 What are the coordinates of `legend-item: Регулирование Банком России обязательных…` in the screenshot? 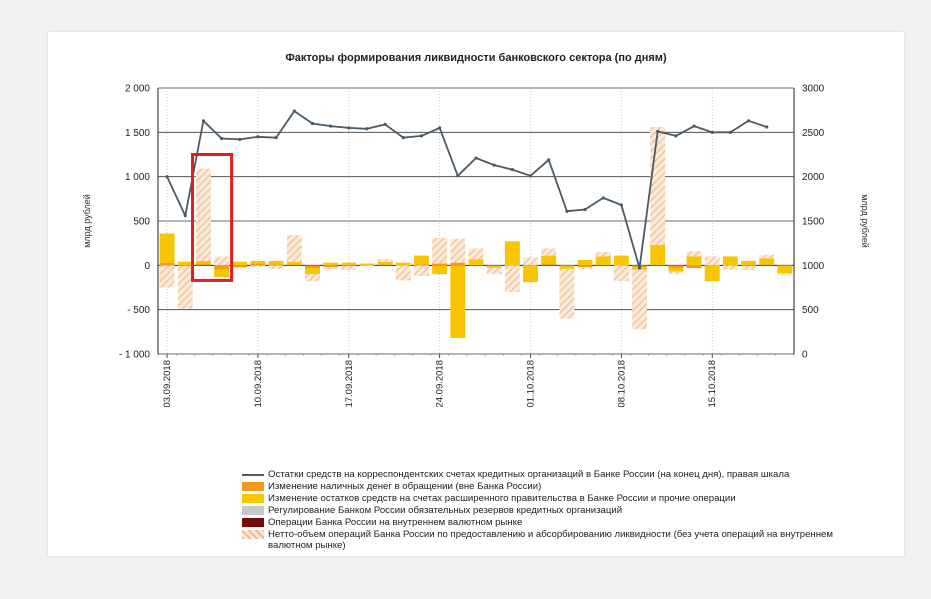 It's located at (542, 510).